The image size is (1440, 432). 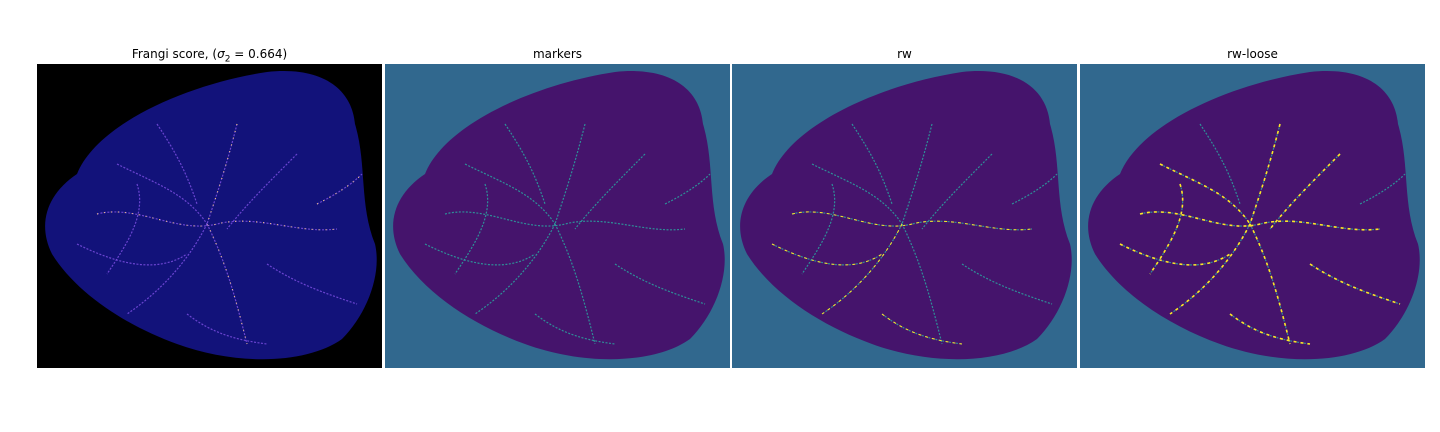 I want to click on panel-title-rw-loose: rw-loose, so click(x=1252, y=54).